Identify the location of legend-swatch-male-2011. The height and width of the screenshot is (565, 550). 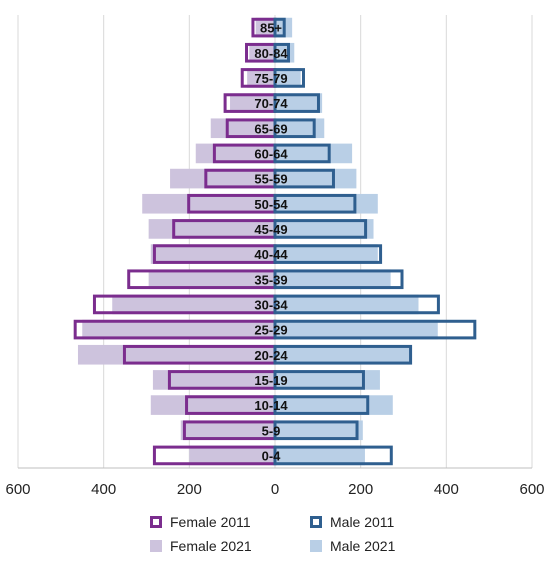
(316, 522).